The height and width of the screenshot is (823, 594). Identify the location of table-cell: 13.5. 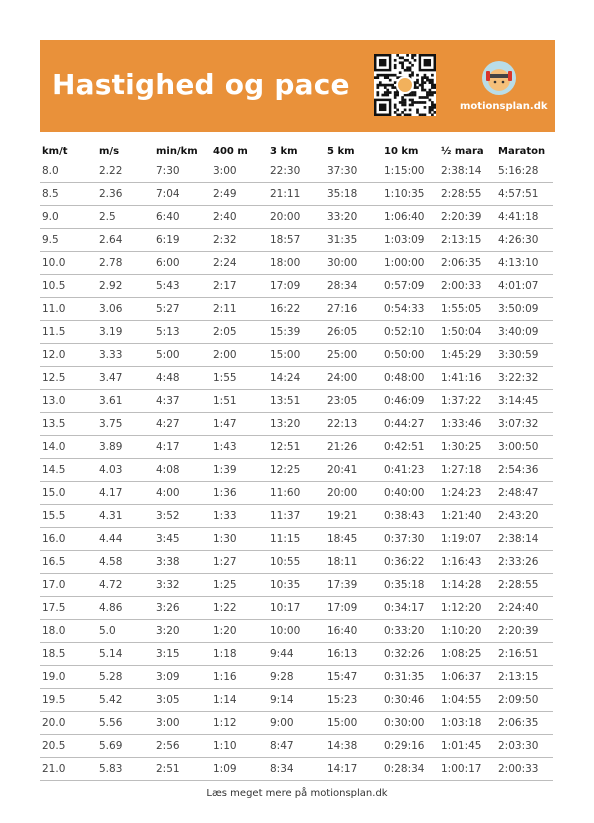
(68, 424).